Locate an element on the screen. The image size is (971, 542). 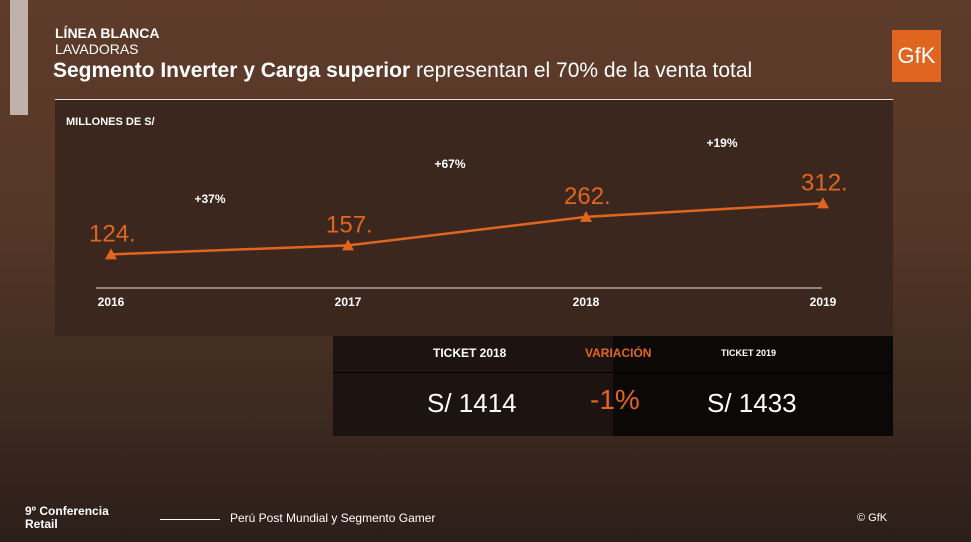
variation-header: VARIACIÓN is located at coordinates (618, 353).